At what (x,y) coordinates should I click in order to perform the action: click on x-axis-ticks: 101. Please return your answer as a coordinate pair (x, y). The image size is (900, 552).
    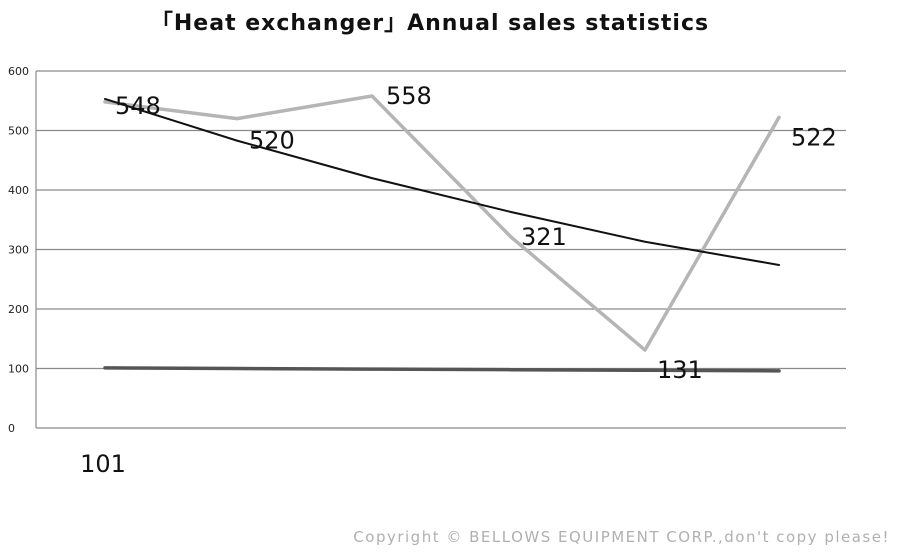
    Looking at the image, I should click on (103, 464).